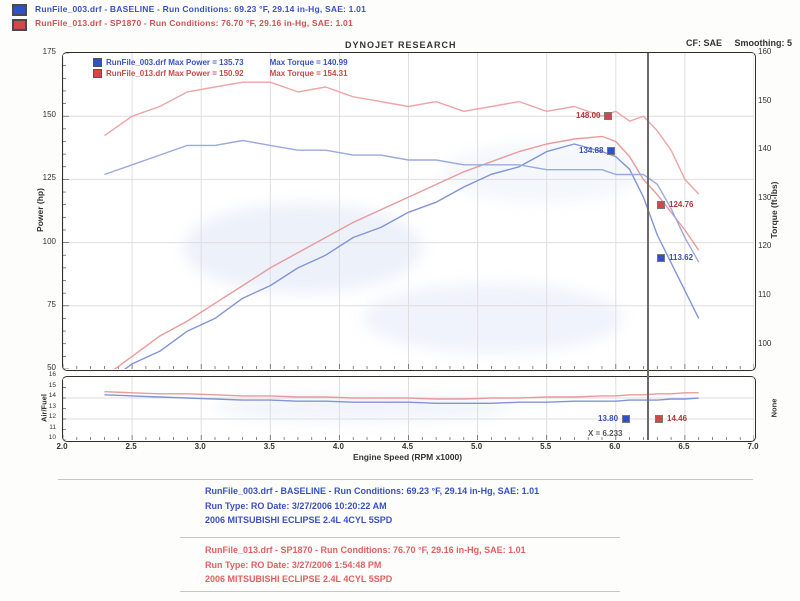  I want to click on cursor-line, so click(648, 246).